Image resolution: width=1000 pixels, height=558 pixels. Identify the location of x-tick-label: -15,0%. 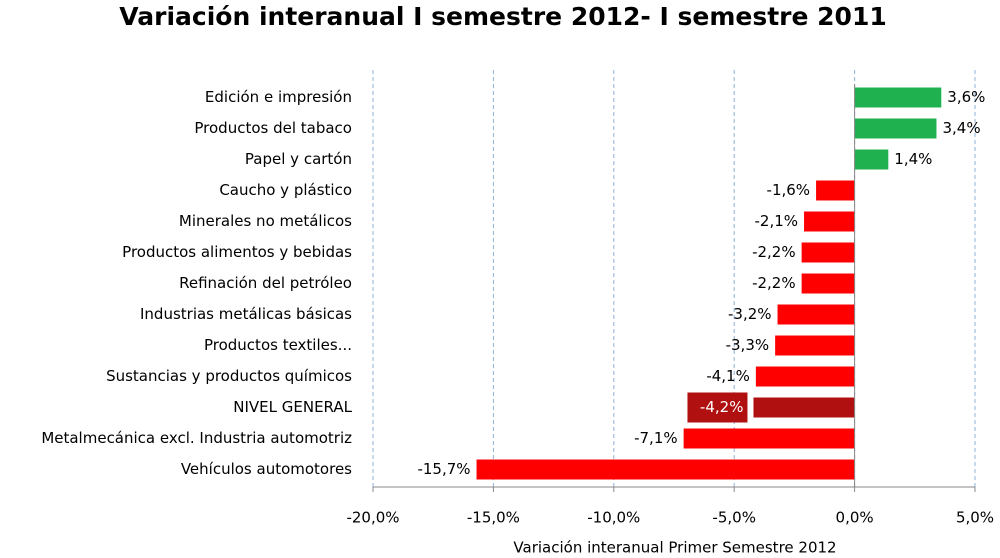
(493, 518).